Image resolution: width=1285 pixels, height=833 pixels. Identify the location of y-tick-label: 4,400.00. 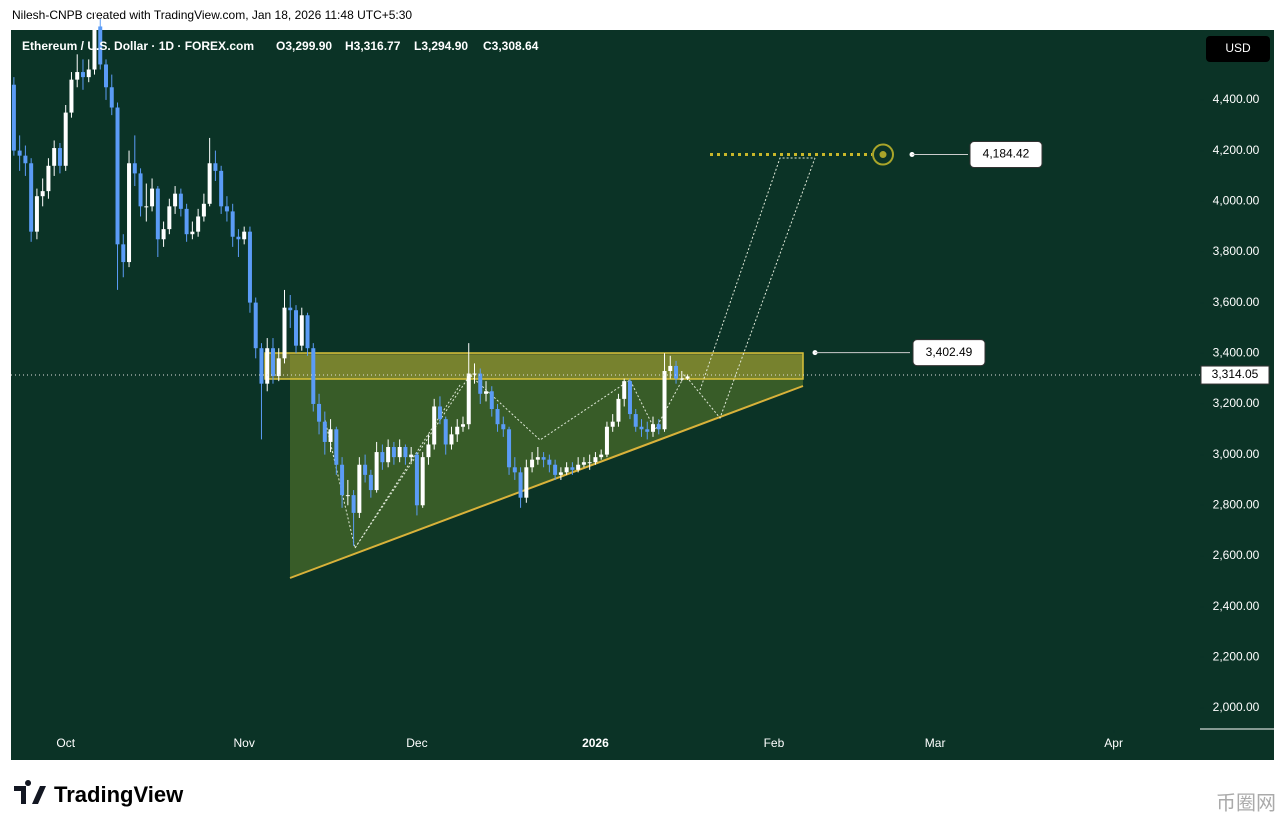
(1236, 99).